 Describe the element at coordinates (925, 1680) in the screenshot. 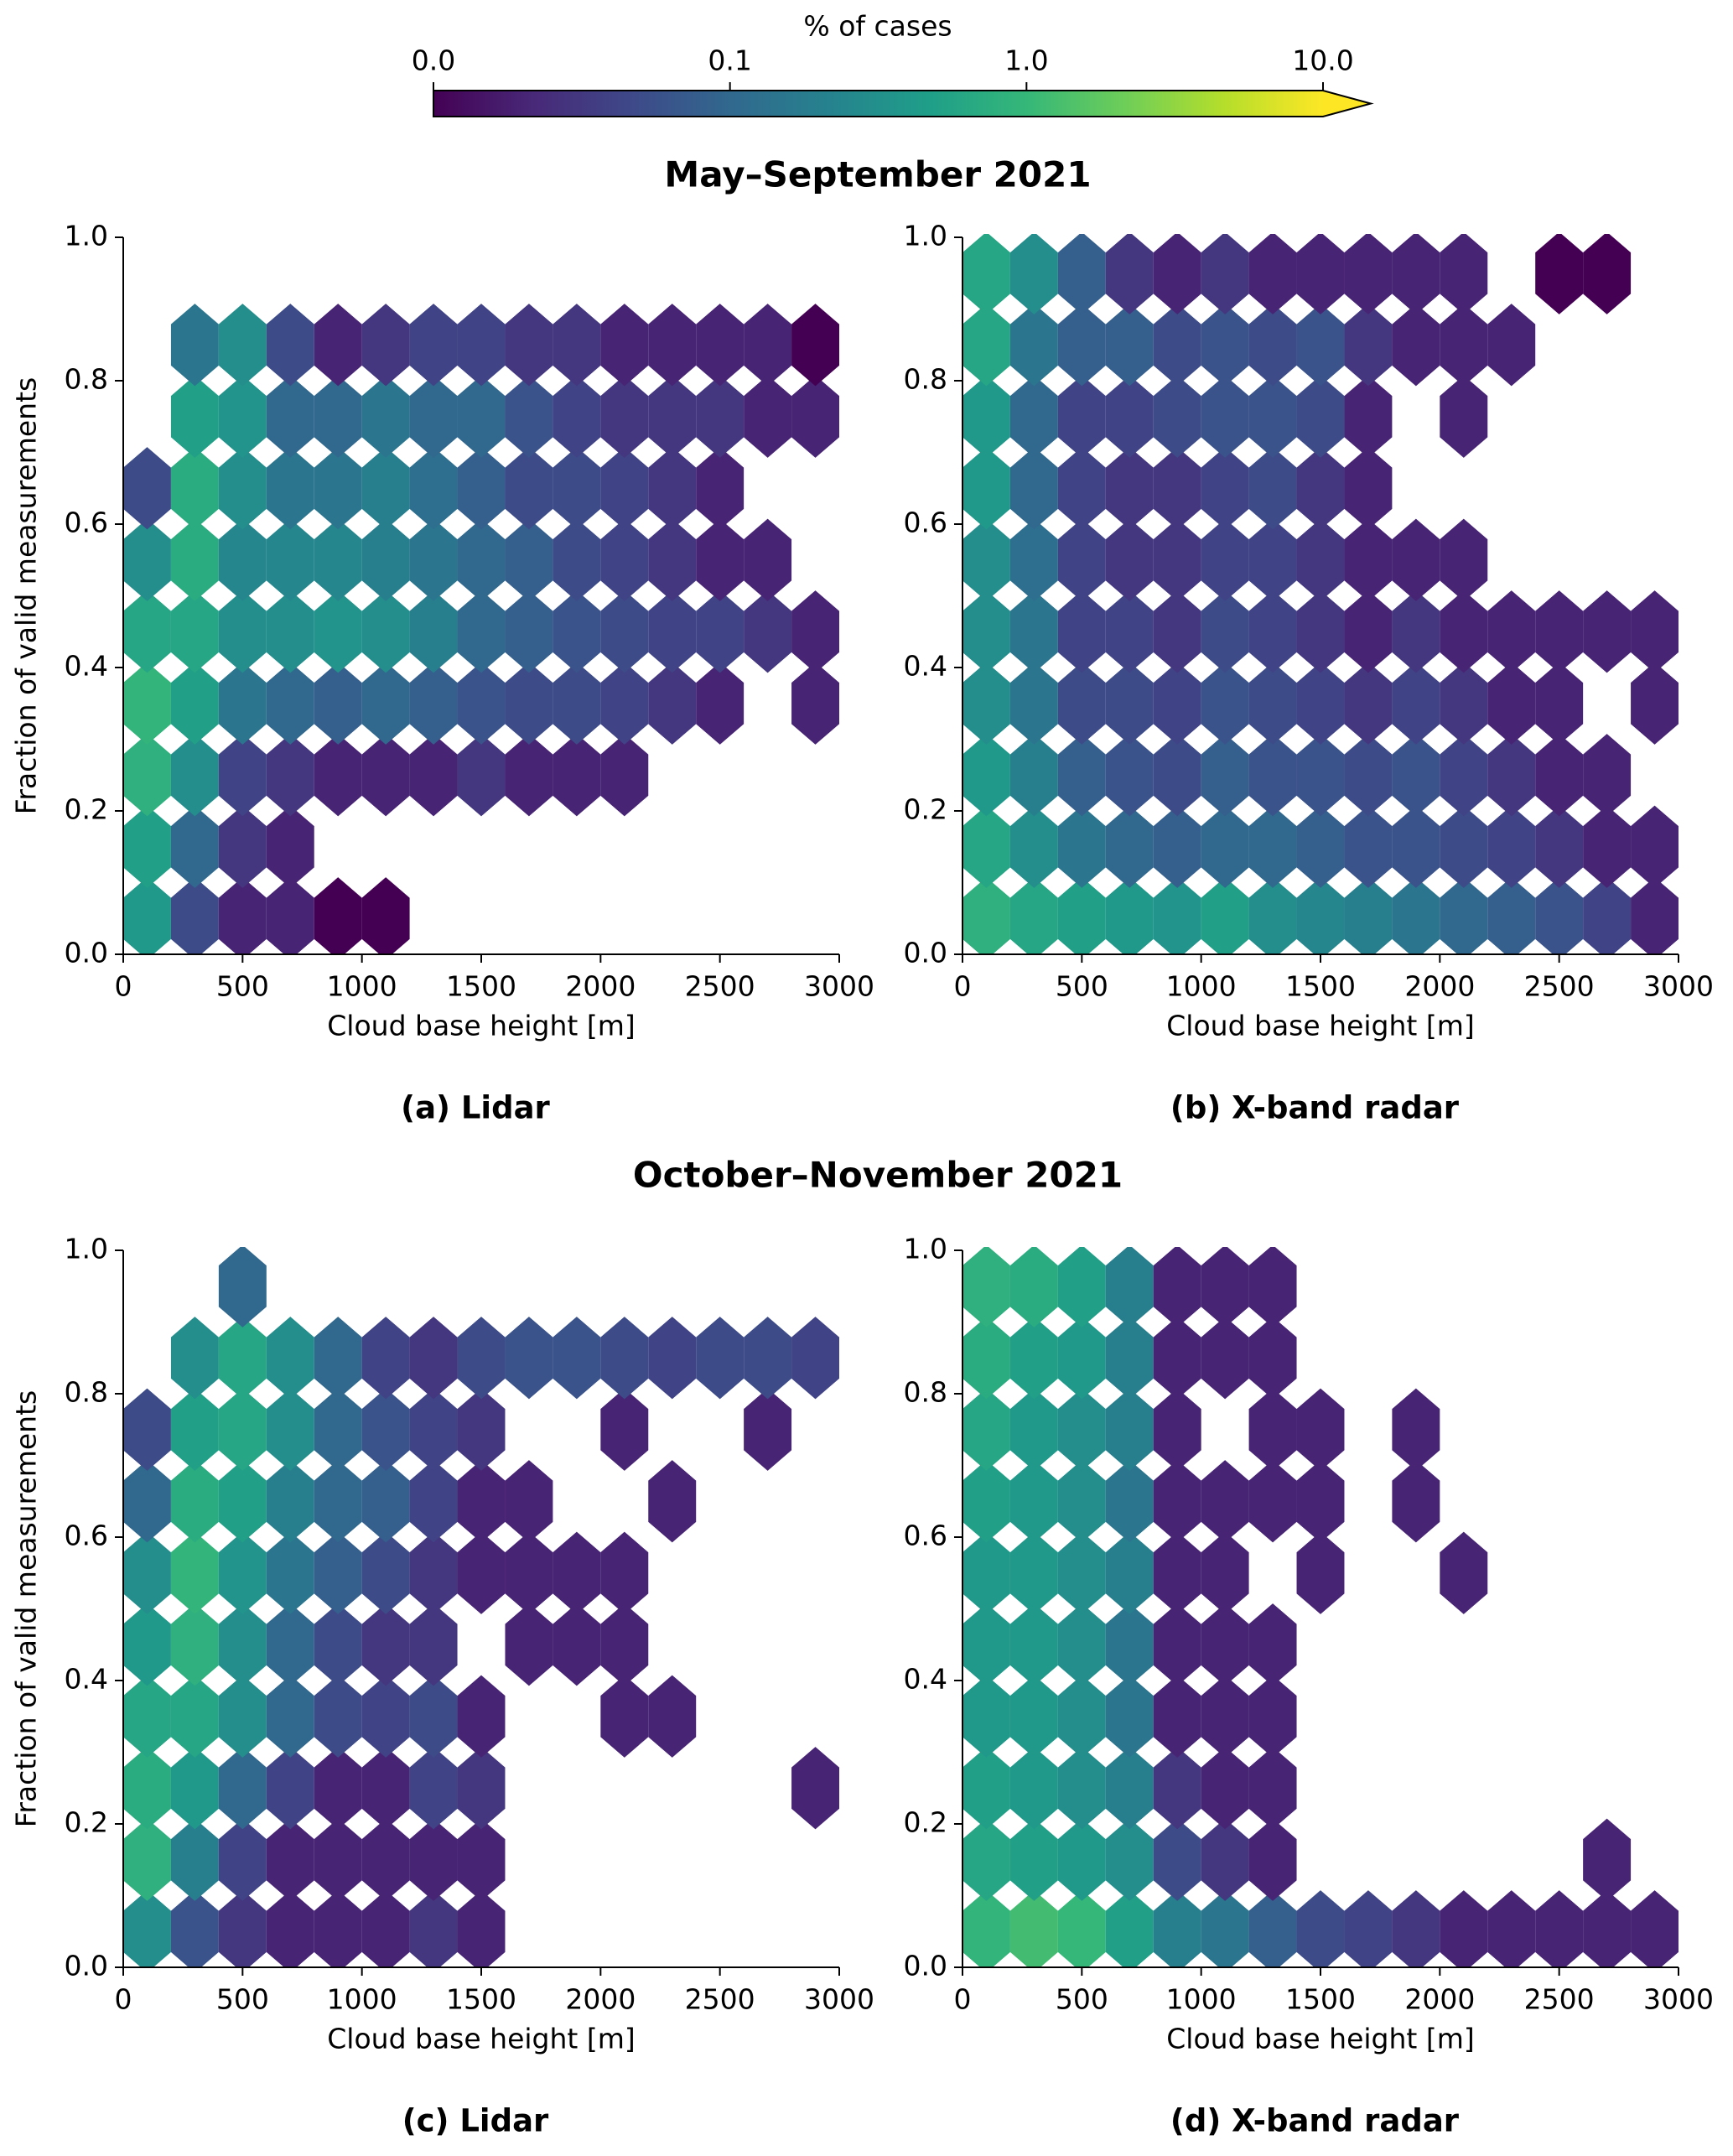

I see `y-tick-label: 0.4` at that location.